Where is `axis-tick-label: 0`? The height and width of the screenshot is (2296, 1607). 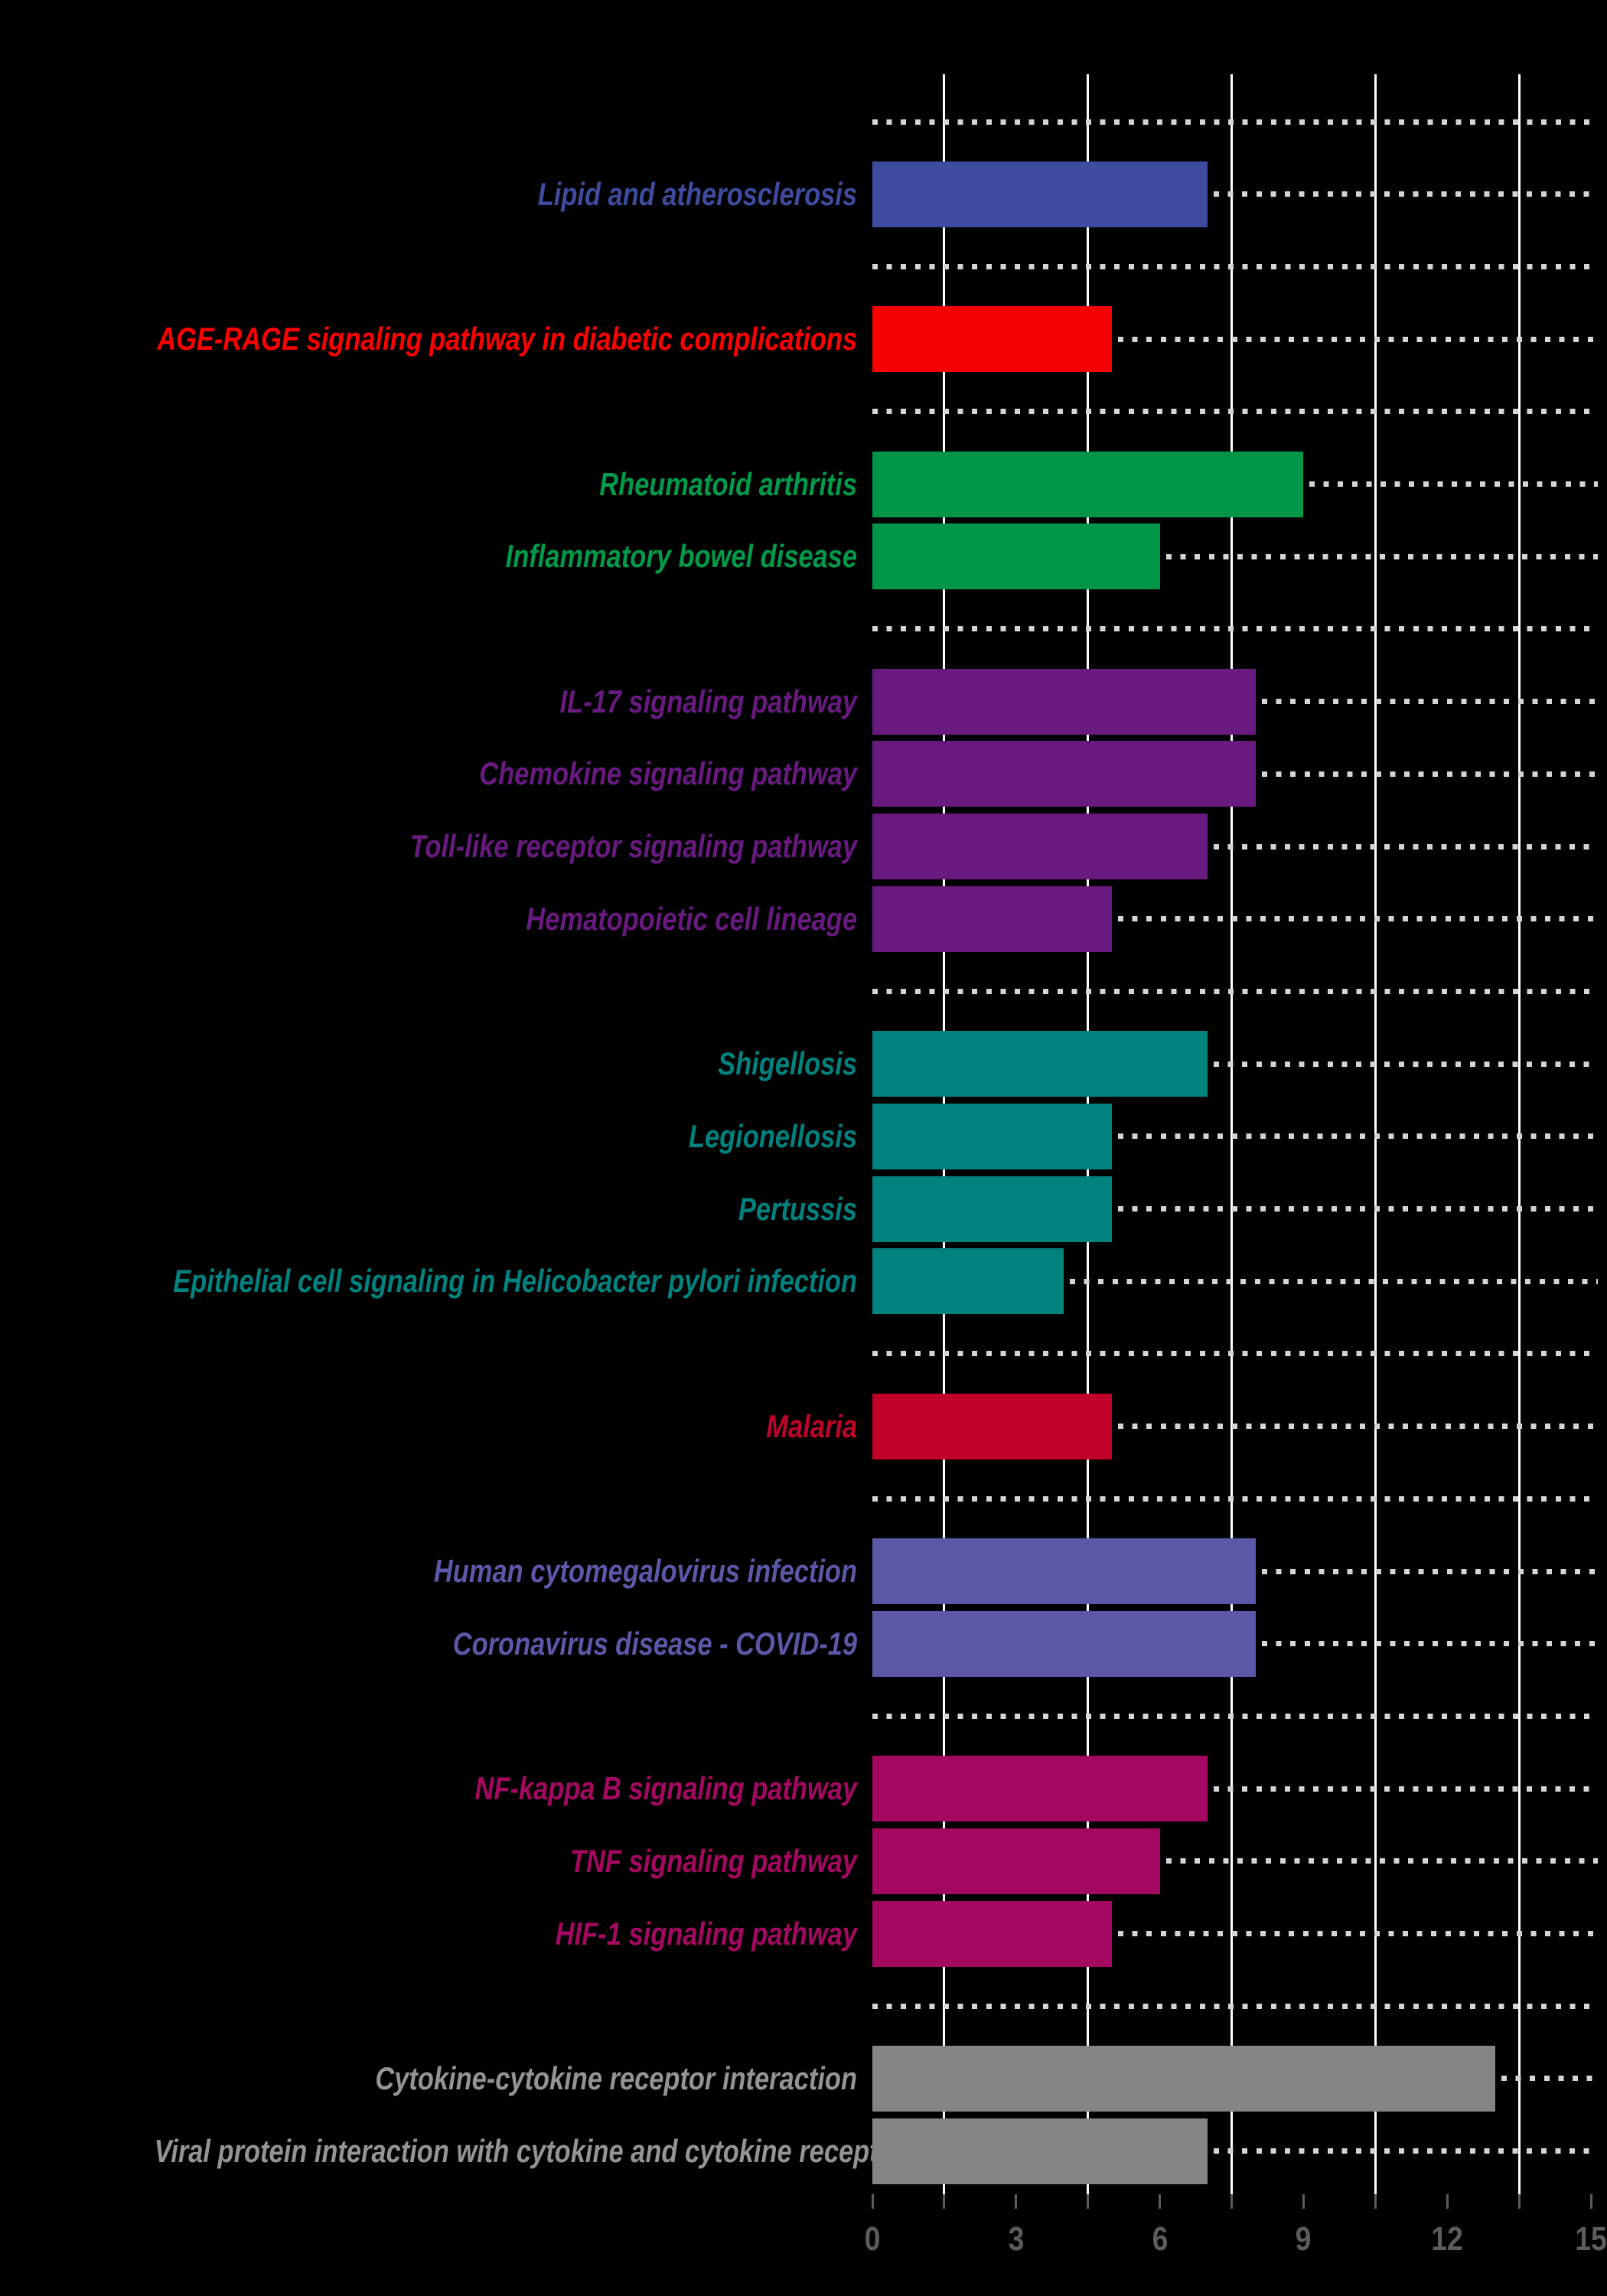
axis-tick-label: 0 is located at coordinates (872, 2239).